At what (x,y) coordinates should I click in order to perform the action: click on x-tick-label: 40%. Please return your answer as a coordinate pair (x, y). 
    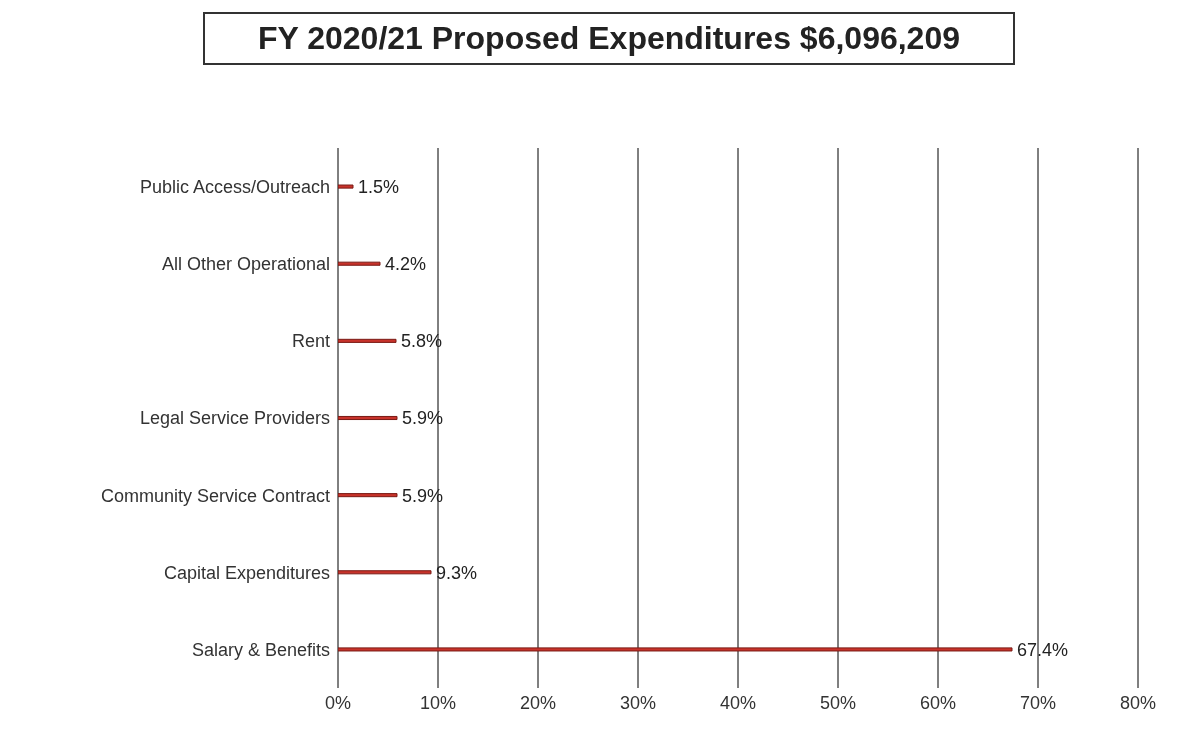
    Looking at the image, I should click on (738, 702).